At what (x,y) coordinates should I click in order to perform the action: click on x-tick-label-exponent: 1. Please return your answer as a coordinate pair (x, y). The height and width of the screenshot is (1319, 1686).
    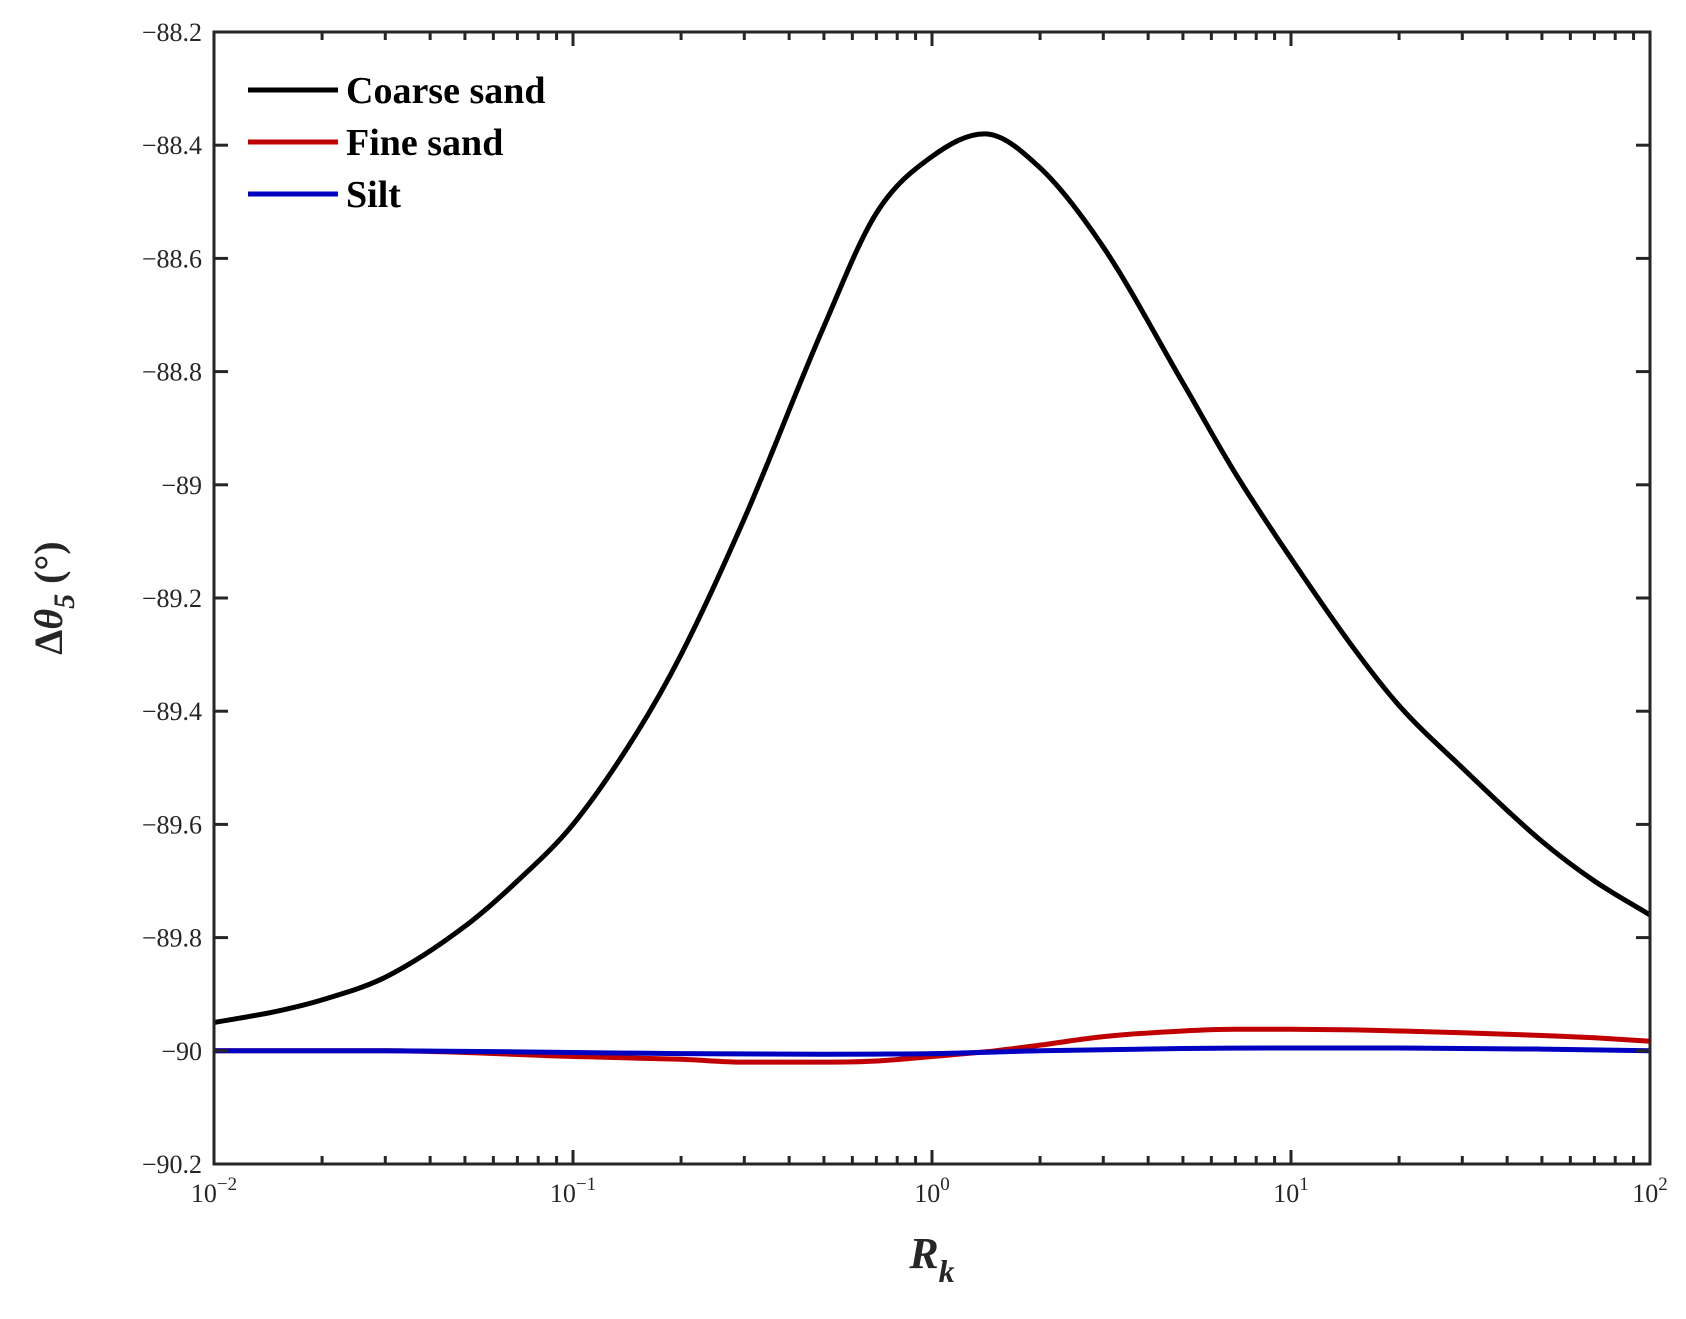
    Looking at the image, I should click on (1304, 1184).